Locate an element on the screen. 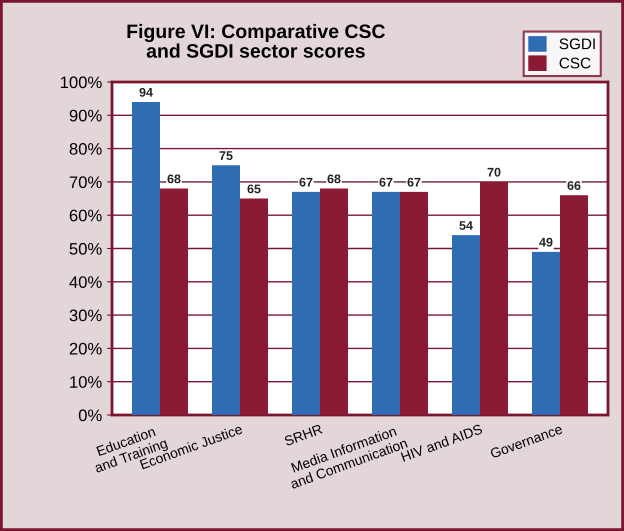 Image resolution: width=624 pixels, height=531 pixels. data-label: 94 is located at coordinates (146, 92).